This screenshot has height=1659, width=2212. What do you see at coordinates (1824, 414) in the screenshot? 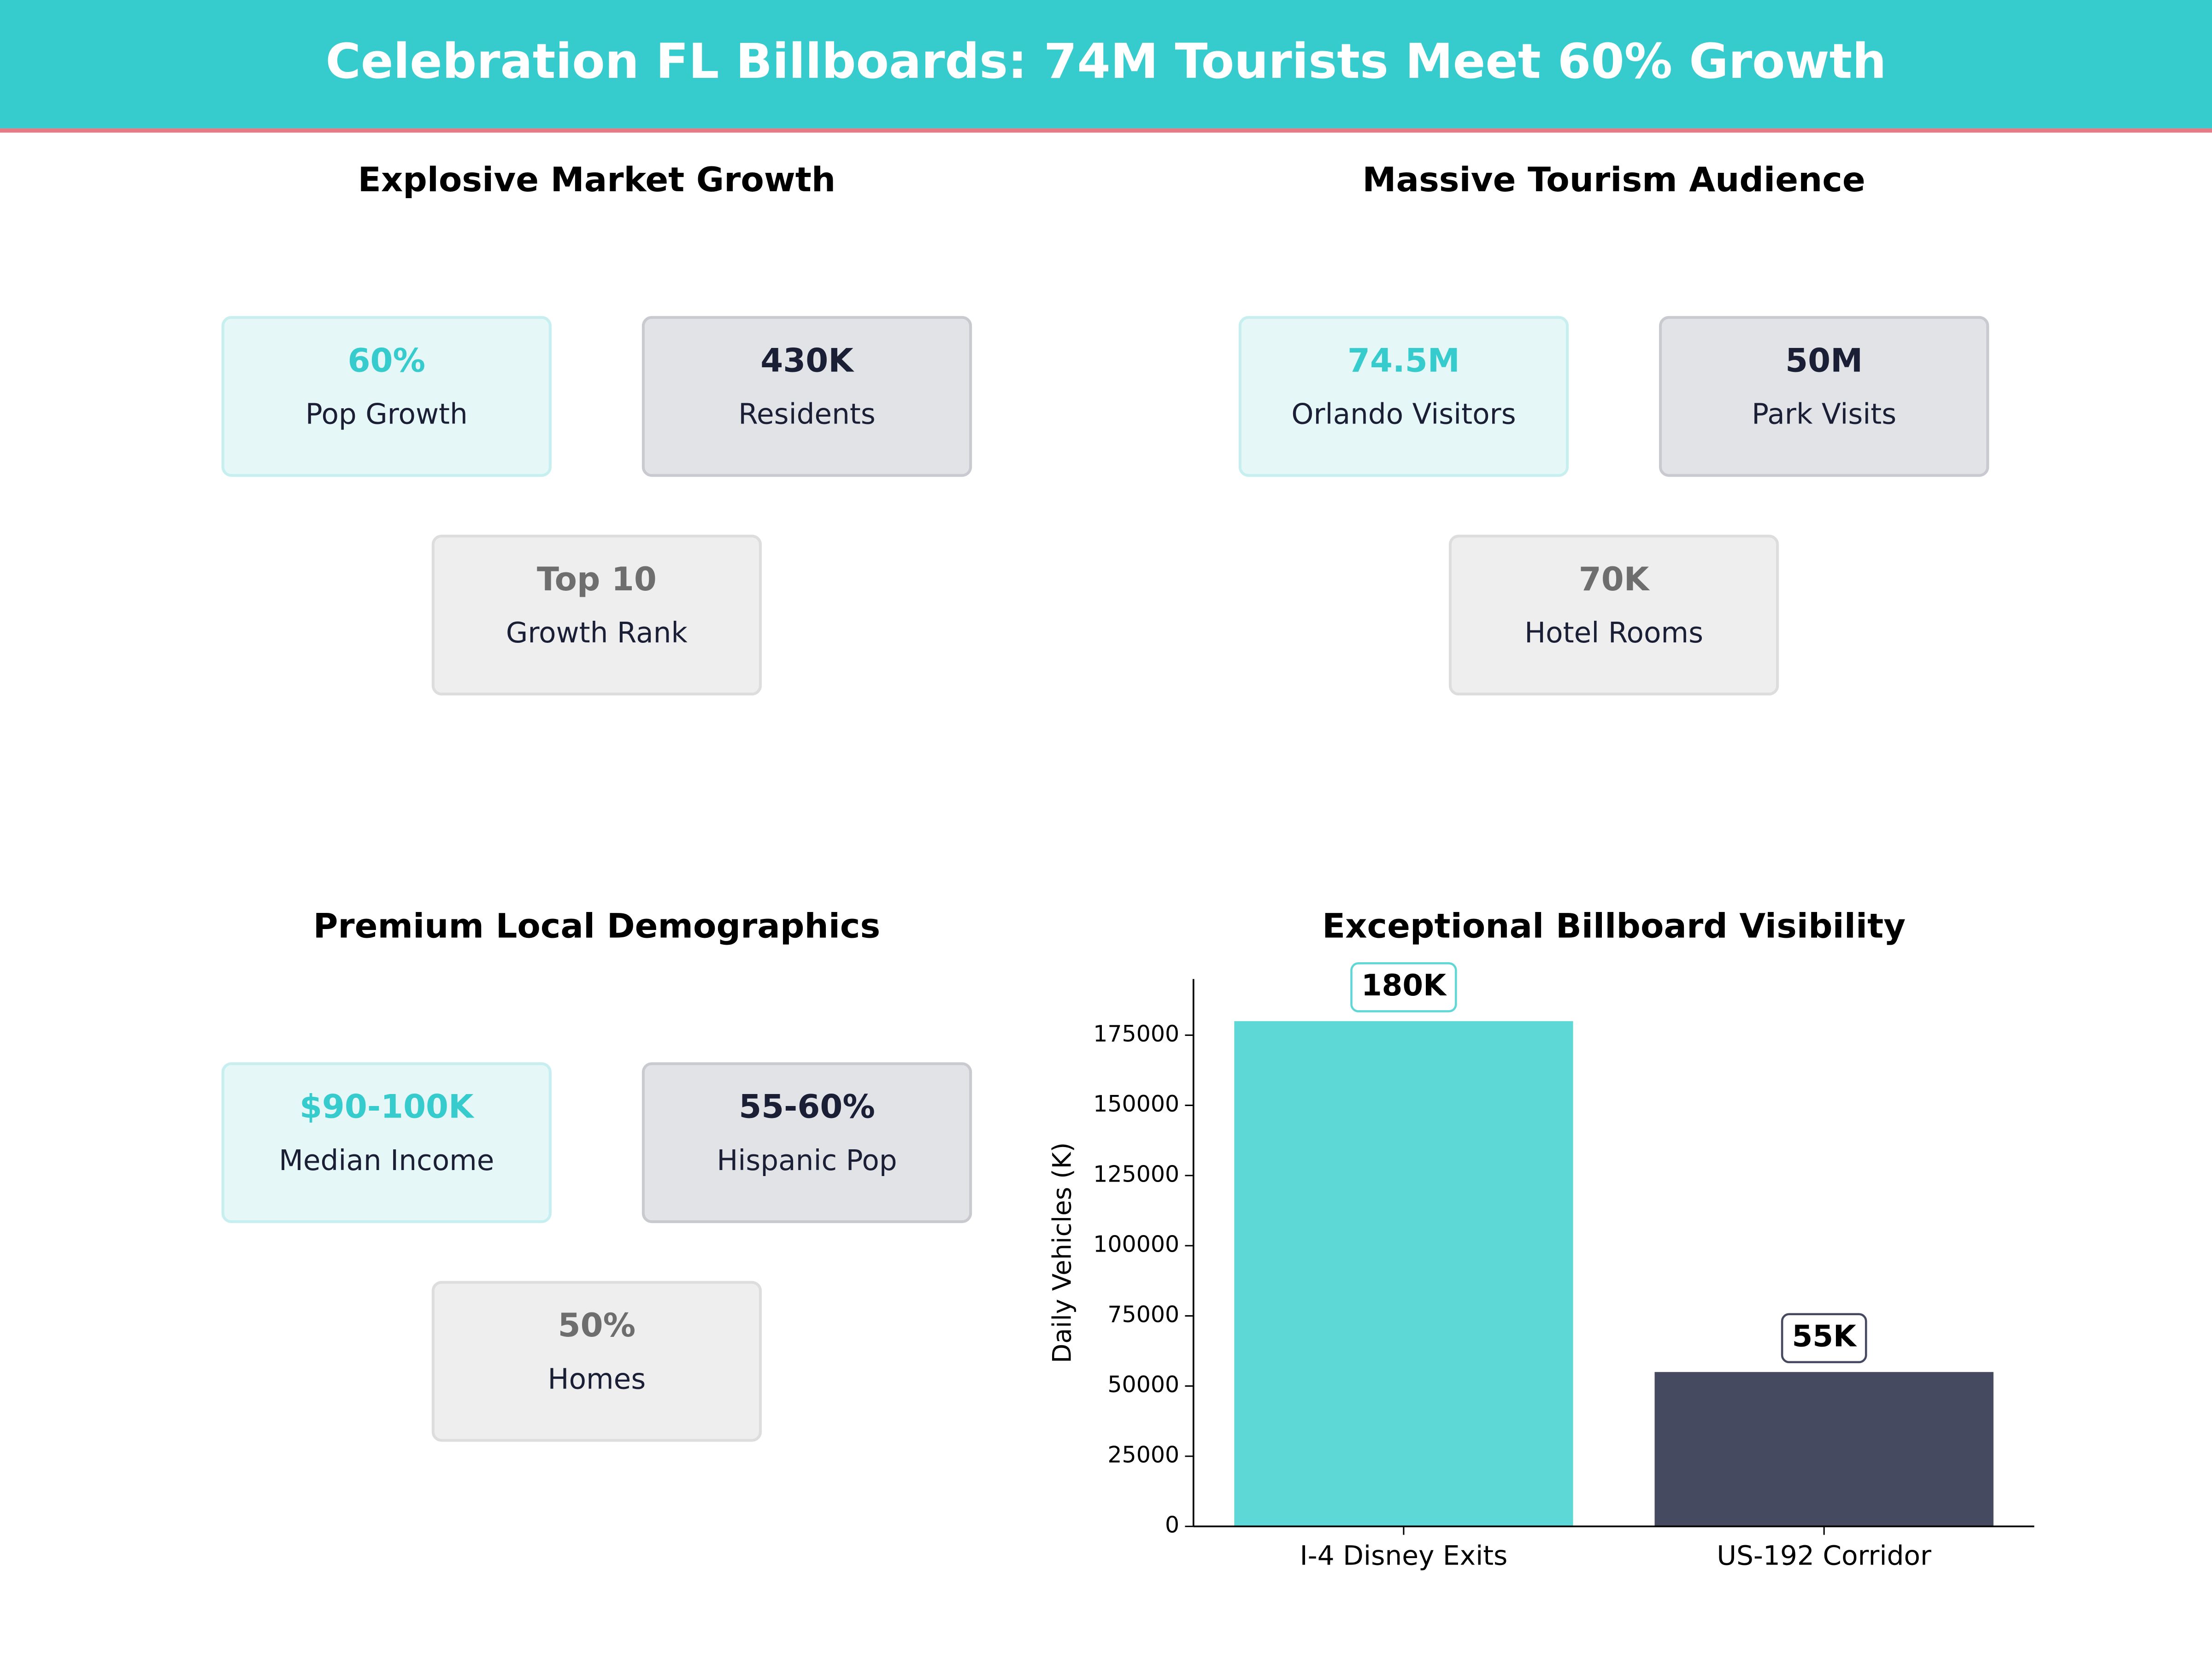
I see `stat-label: Park Visits` at bounding box center [1824, 414].